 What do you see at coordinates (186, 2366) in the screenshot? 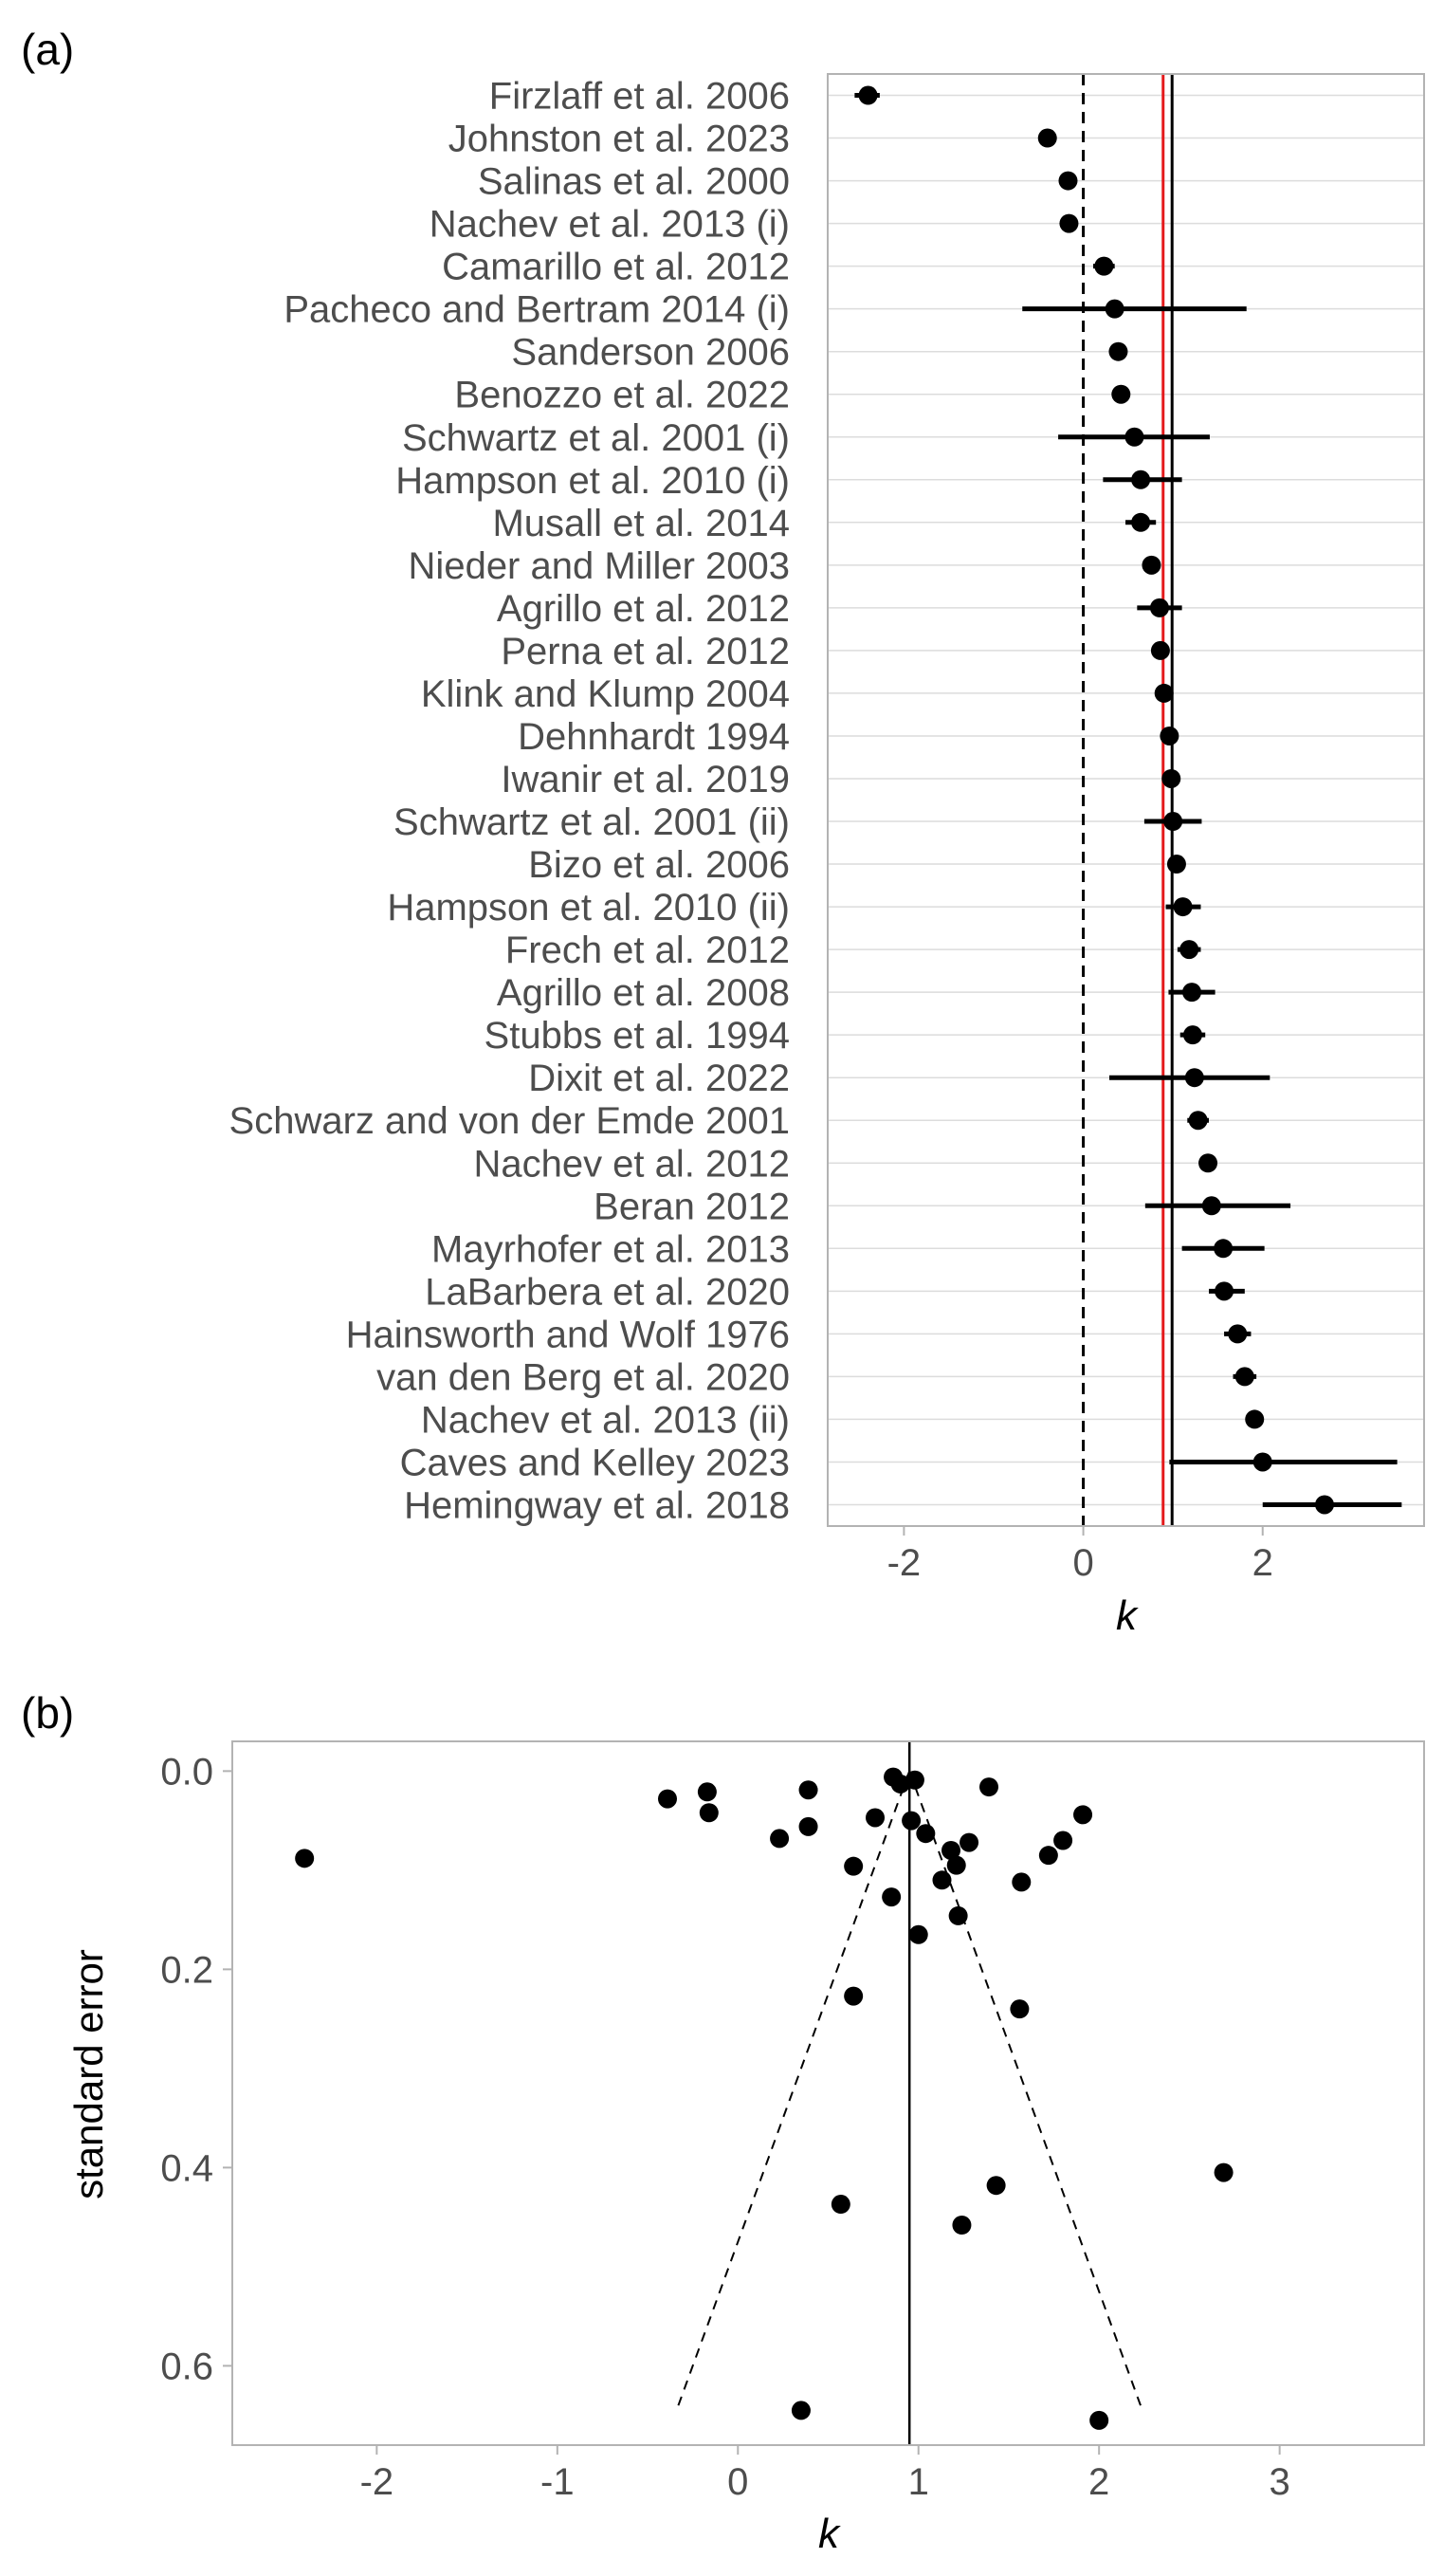
I see `y-tick-label: 0.6` at bounding box center [186, 2366].